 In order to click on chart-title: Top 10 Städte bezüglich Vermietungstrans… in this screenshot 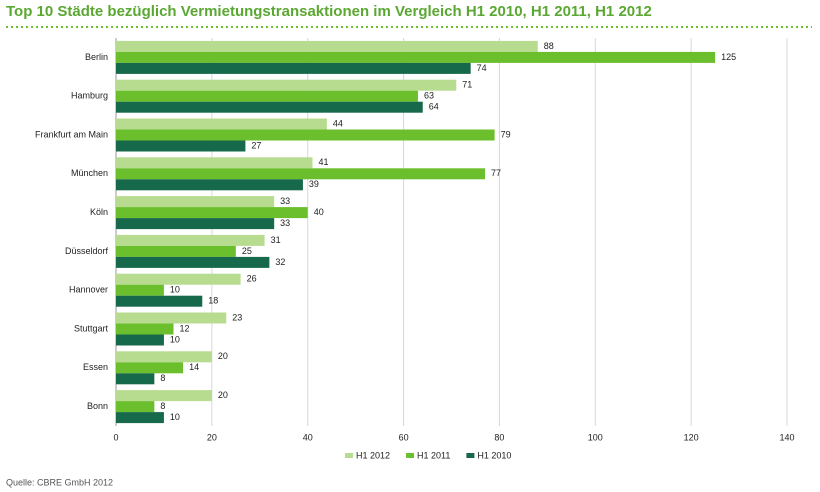, I will do `click(329, 11)`.